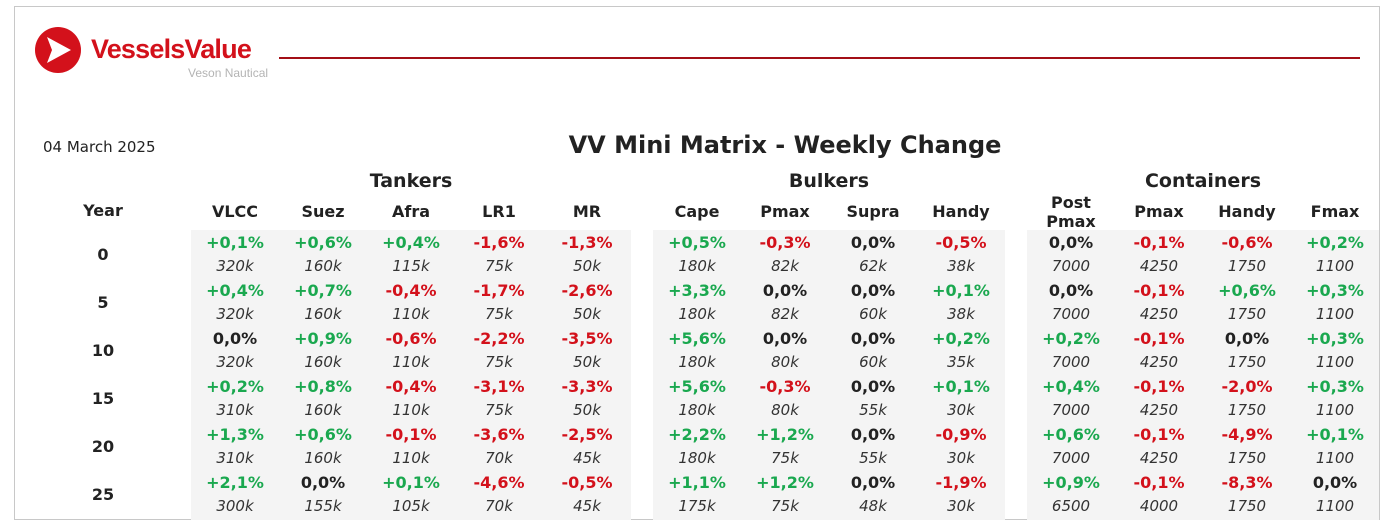  Describe the element at coordinates (103, 398) in the screenshot. I see `year-label: 15` at that location.